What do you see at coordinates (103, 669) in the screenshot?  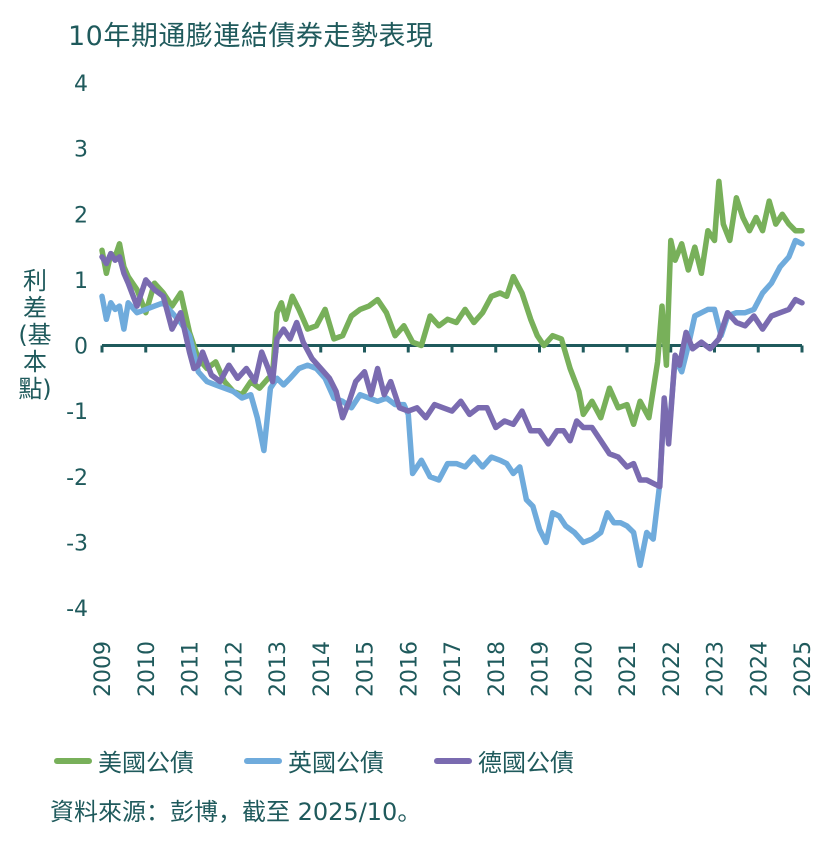 I see `x-tick-label: 2009` at bounding box center [103, 669].